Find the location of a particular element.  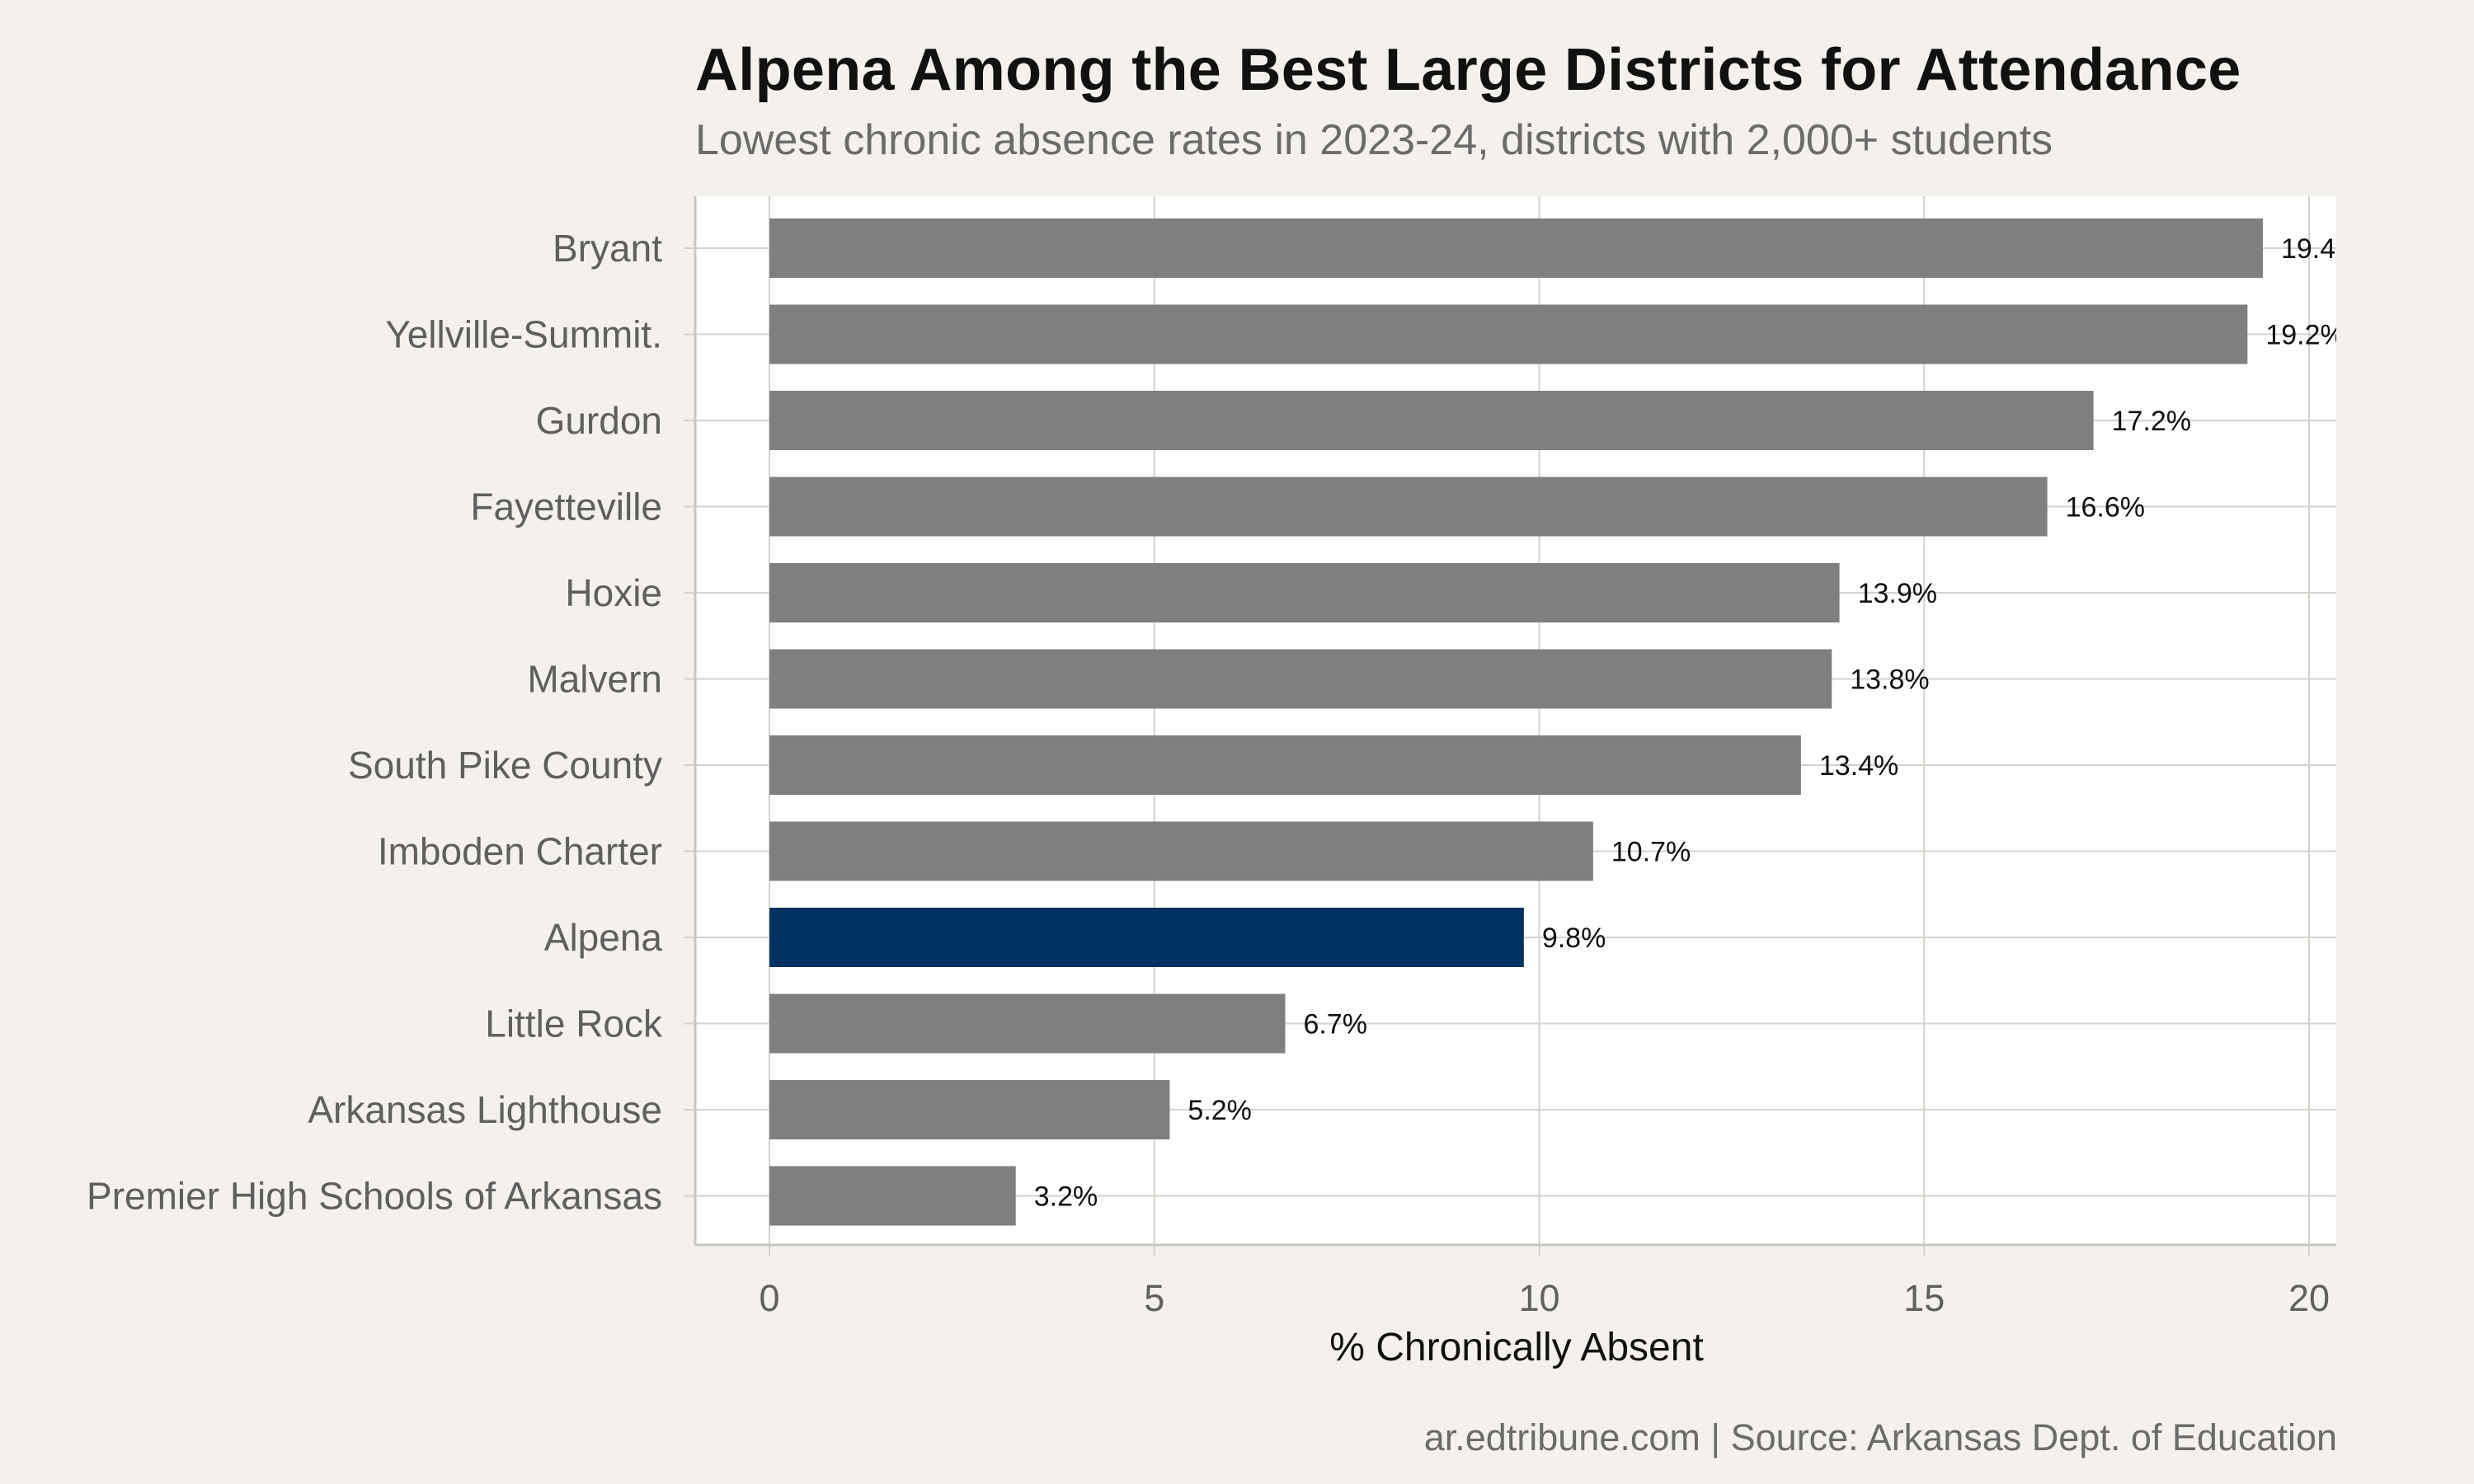

category-label: Hoxie is located at coordinates (613, 592).